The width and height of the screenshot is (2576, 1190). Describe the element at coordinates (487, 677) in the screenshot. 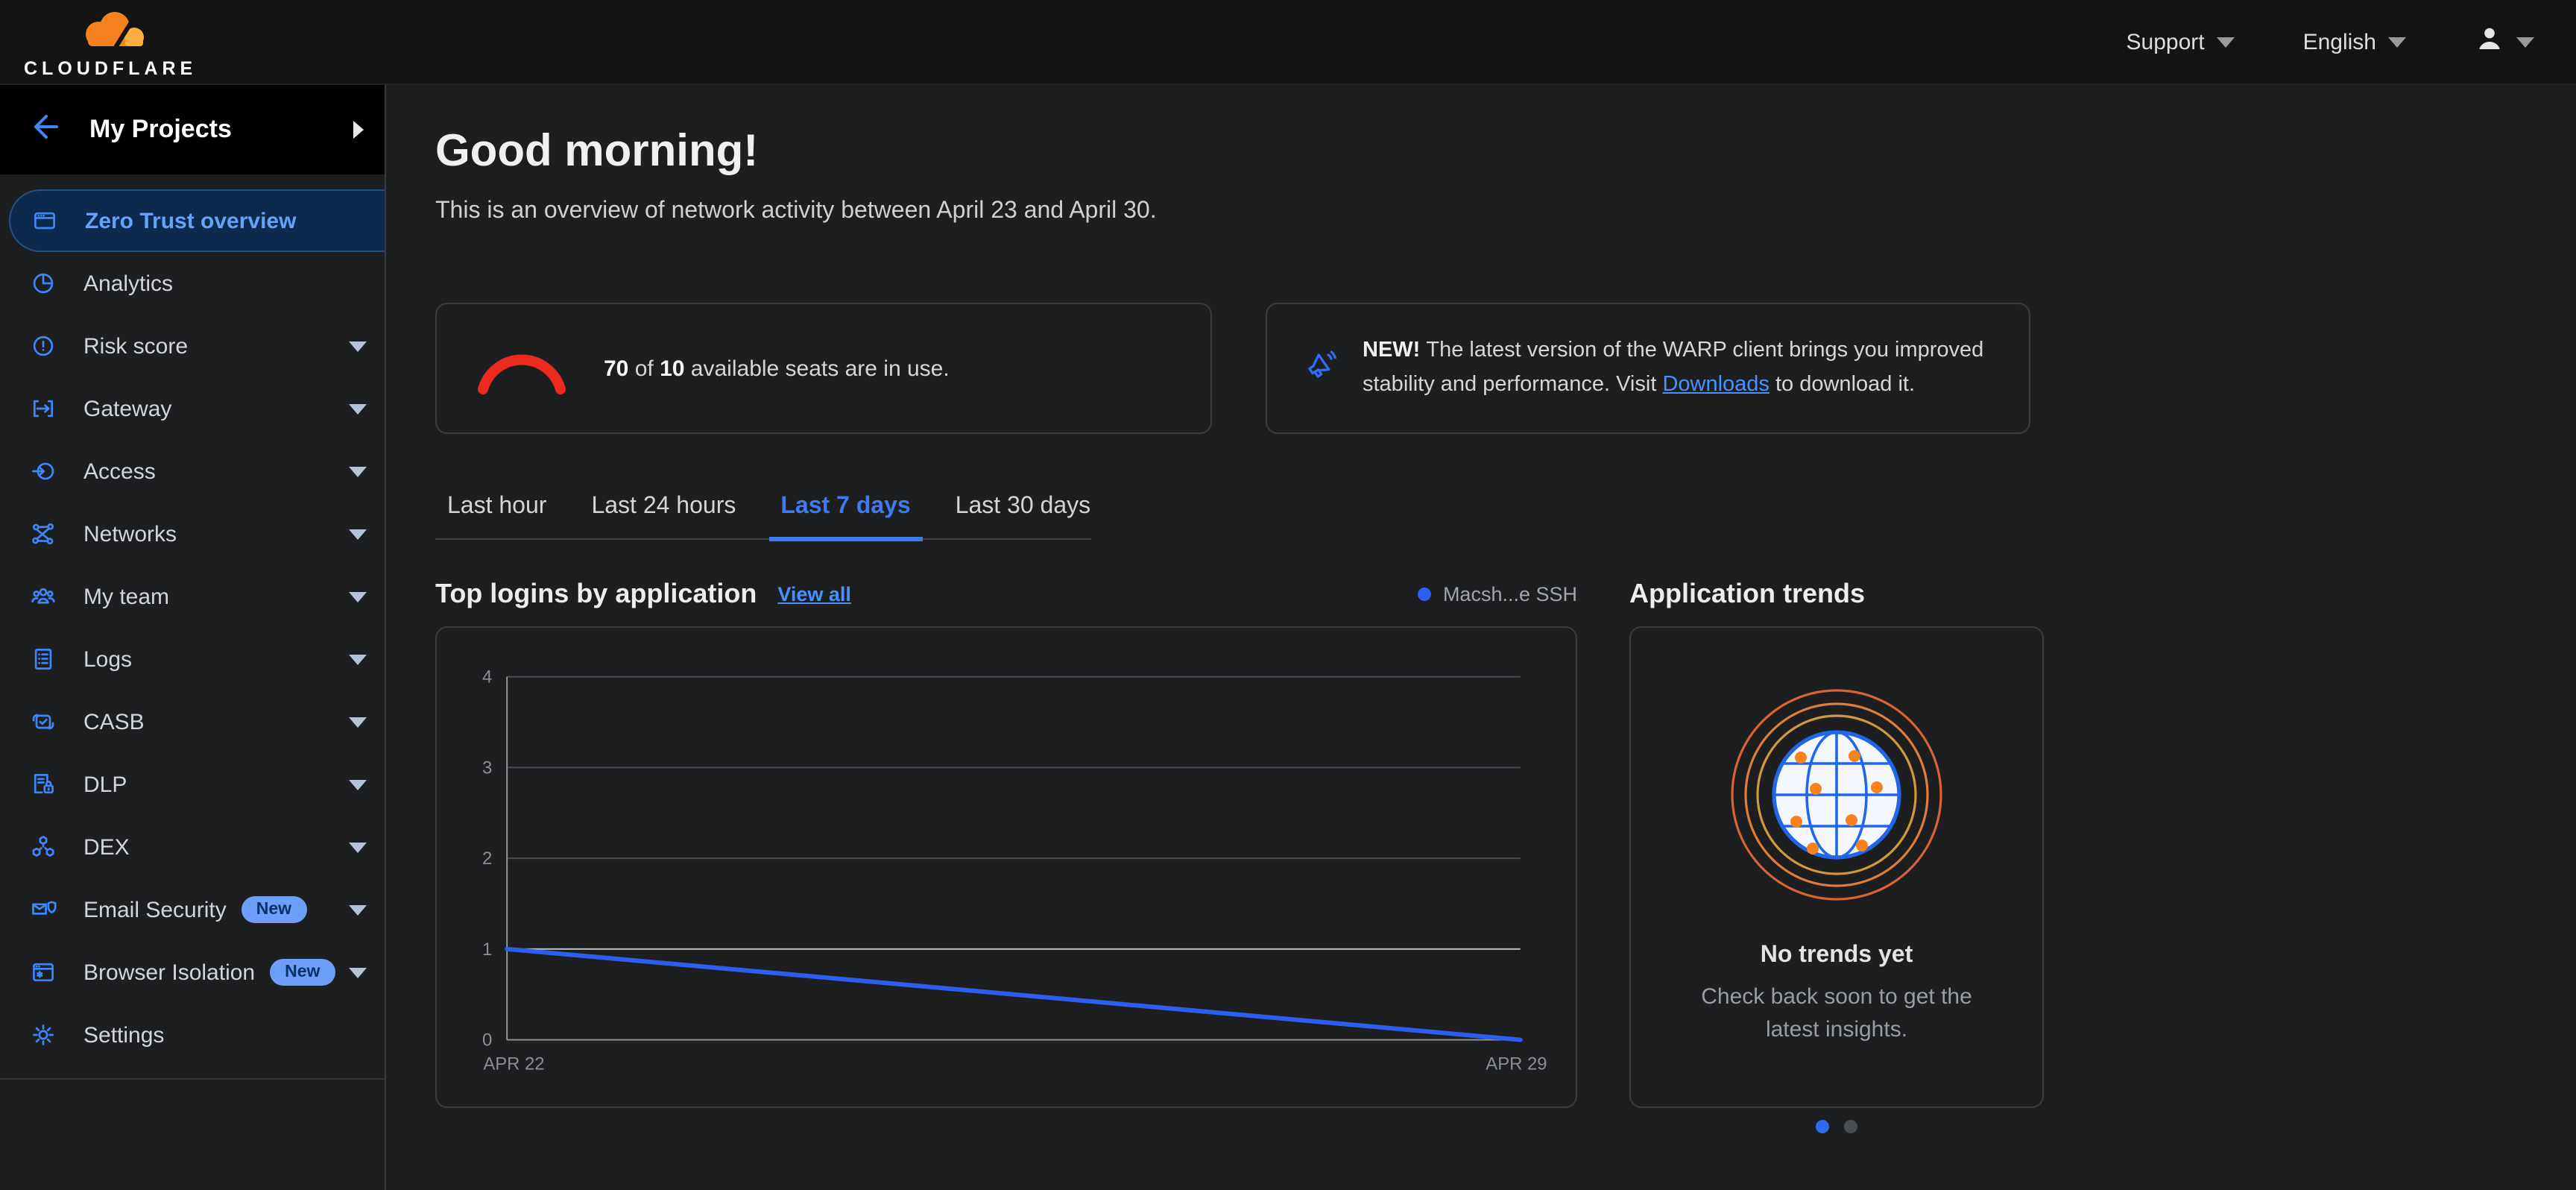

I see `svg-text: 4` at that location.